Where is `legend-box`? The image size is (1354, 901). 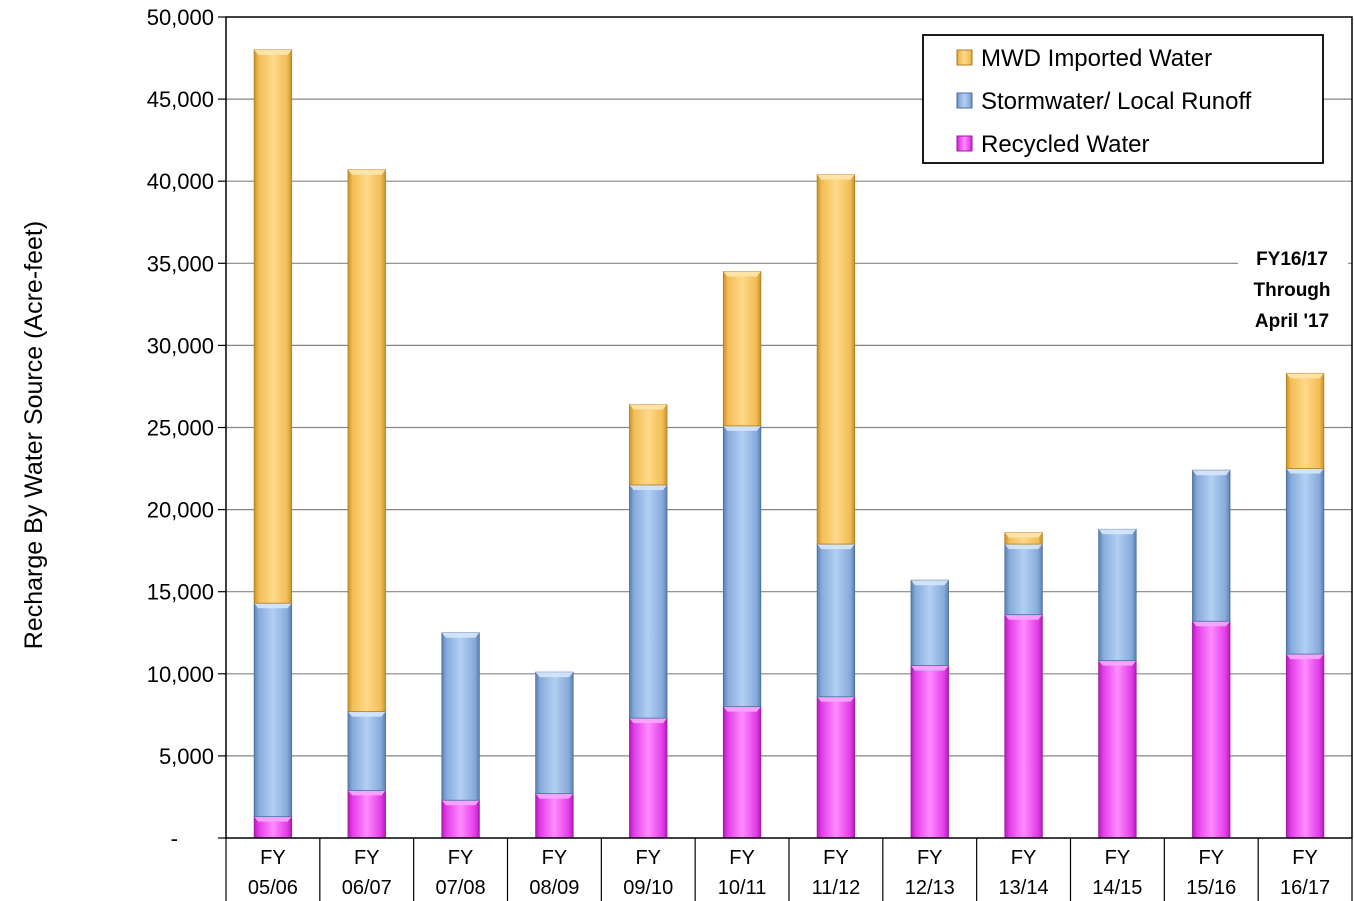
legend-box is located at coordinates (1123, 99).